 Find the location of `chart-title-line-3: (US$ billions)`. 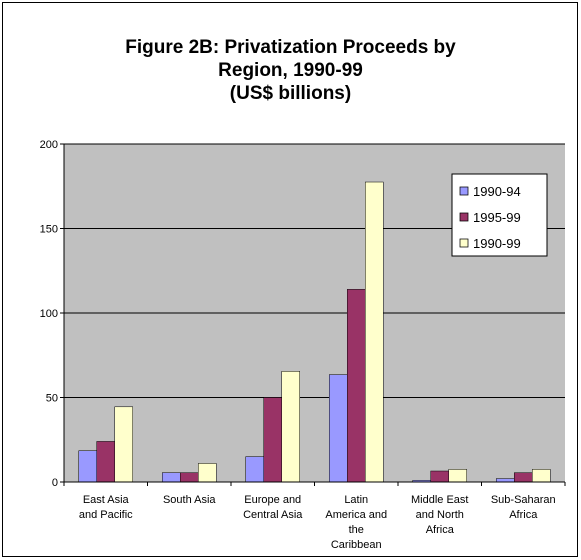

chart-title-line-3: (US$ billions) is located at coordinates (290, 93).